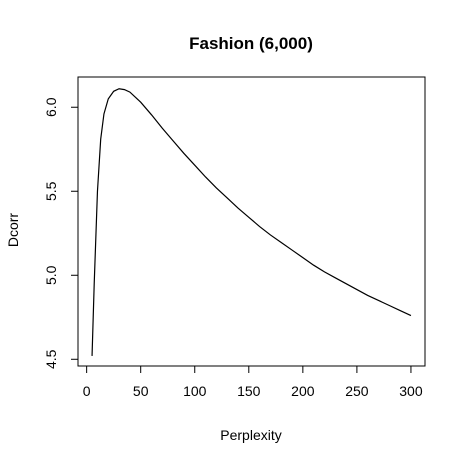 The image size is (465, 464). What do you see at coordinates (51, 191) in the screenshot?
I see `y-tick-label: 5.5` at bounding box center [51, 191].